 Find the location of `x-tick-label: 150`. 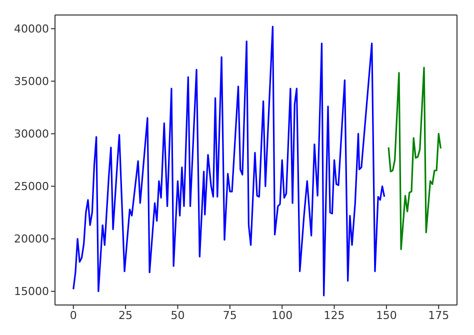

x-tick-label: 150 is located at coordinates (386, 315).